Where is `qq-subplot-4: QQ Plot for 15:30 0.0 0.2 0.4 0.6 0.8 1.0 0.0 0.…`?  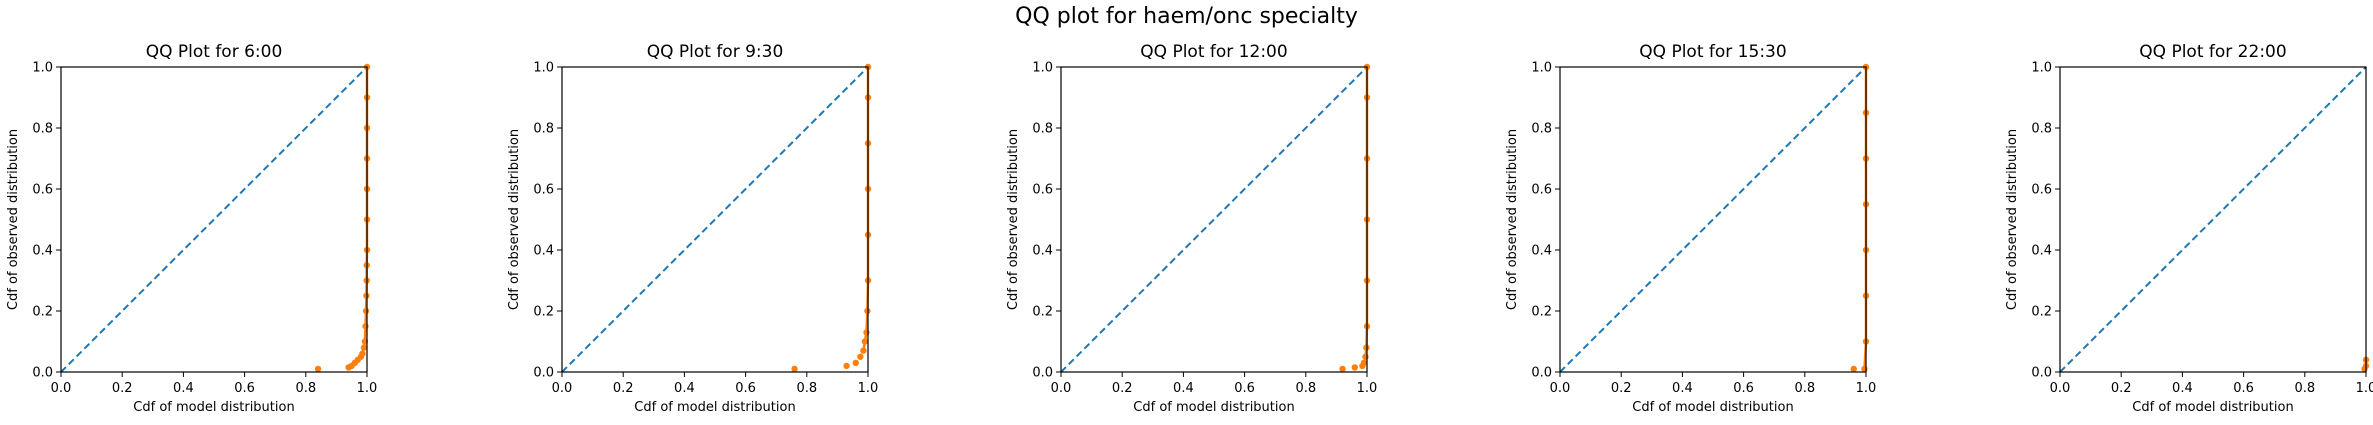 qq-subplot-4: QQ Plot for 15:30 0.0 0.2 0.4 0.6 0.8 1.0 0.0 0.… is located at coordinates (1690, 228).